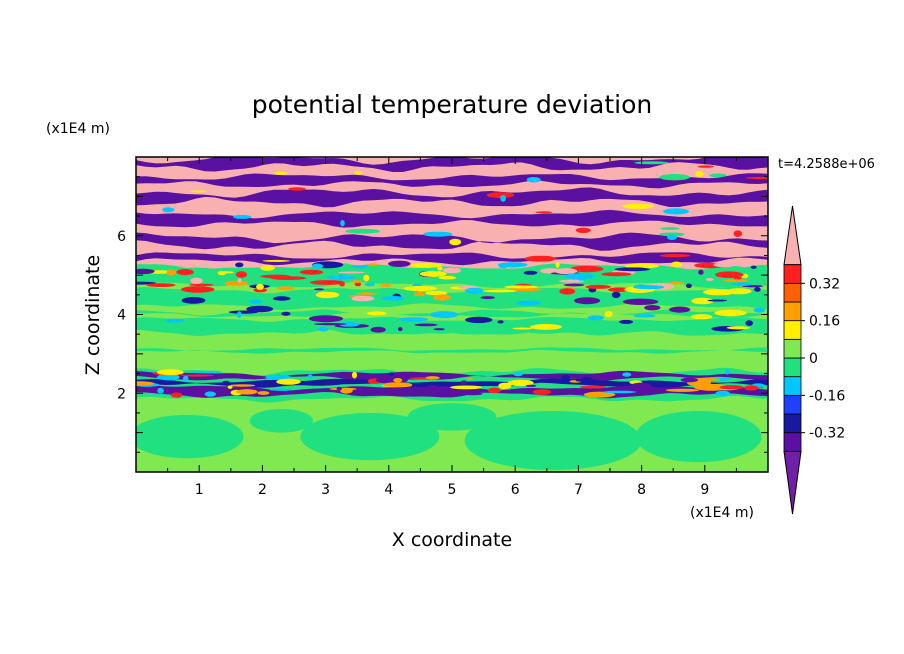  What do you see at coordinates (824, 322) in the screenshot?
I see `colorbar-tick-label: 0.16` at bounding box center [824, 322].